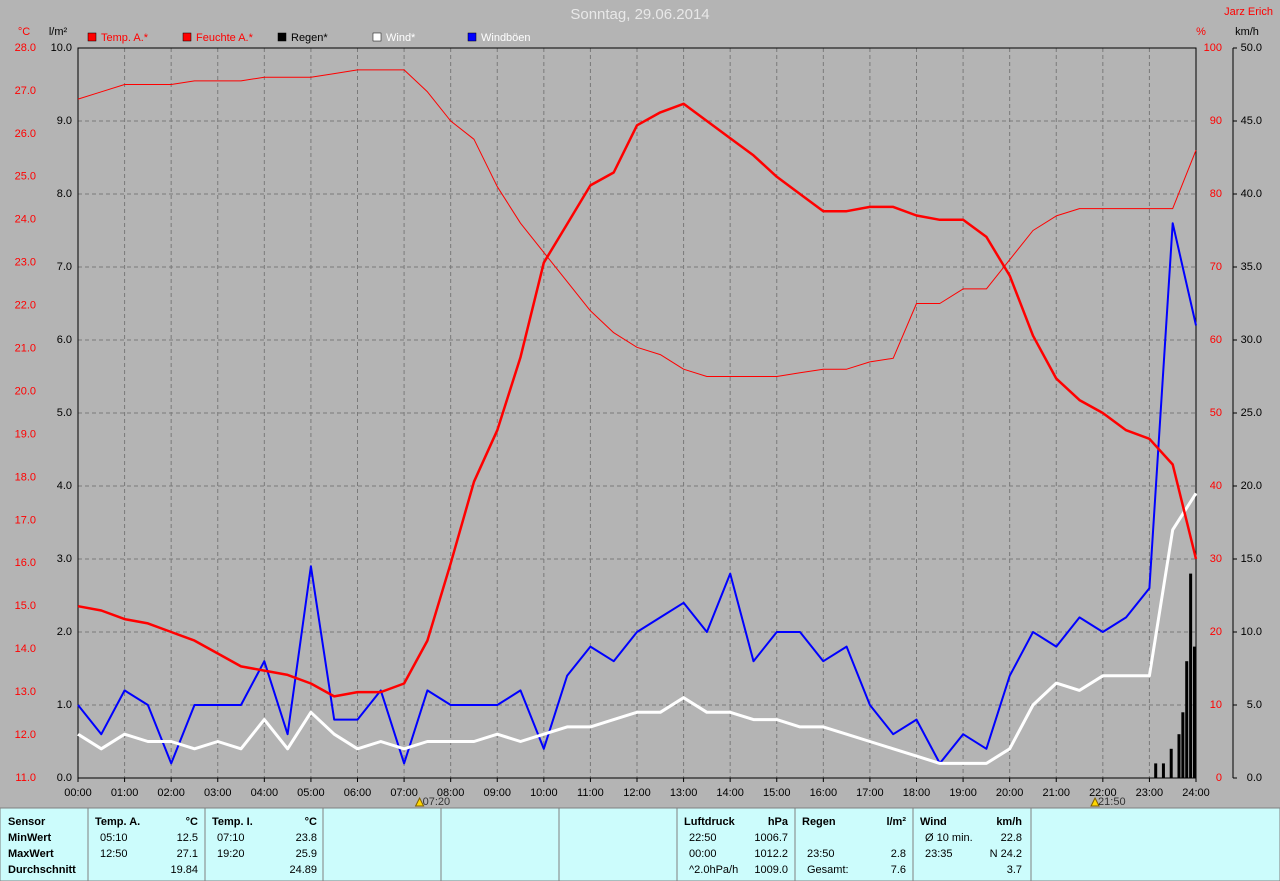 The height and width of the screenshot is (881, 1280). I want to click on y-tick-label: 12.0, so click(25, 735).